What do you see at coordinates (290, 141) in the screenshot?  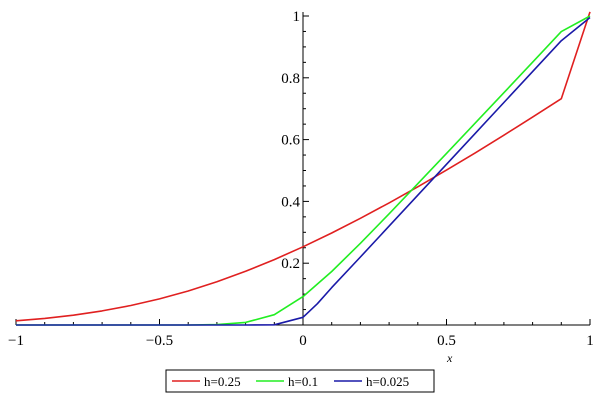 I see `y-tick-label: 0.6` at bounding box center [290, 141].